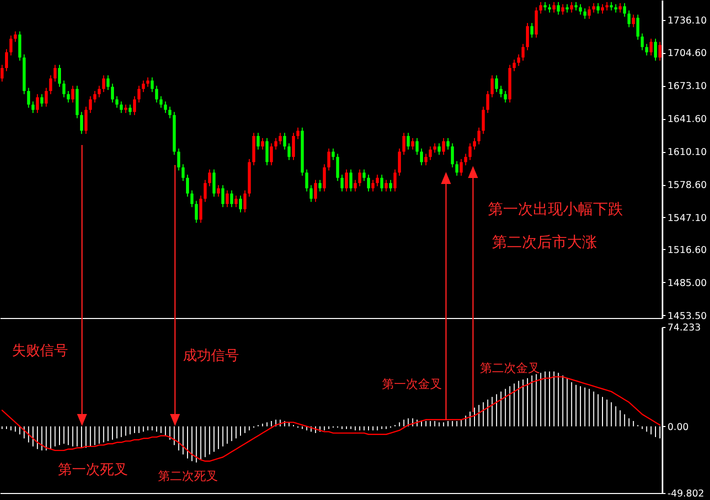 The height and width of the screenshot is (500, 710). Describe the element at coordinates (687, 86) in the screenshot. I see `y-tick-label: 1673.10` at that location.